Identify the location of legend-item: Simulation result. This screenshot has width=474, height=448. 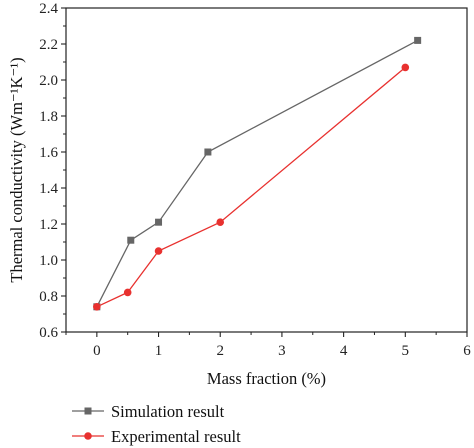
(148, 411).